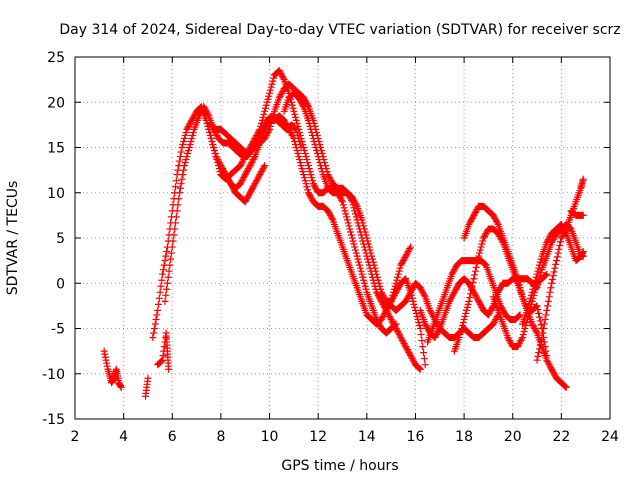 The width and height of the screenshot is (640, 480). What do you see at coordinates (220, 437) in the screenshot?
I see `x-tick-label: 8` at bounding box center [220, 437].